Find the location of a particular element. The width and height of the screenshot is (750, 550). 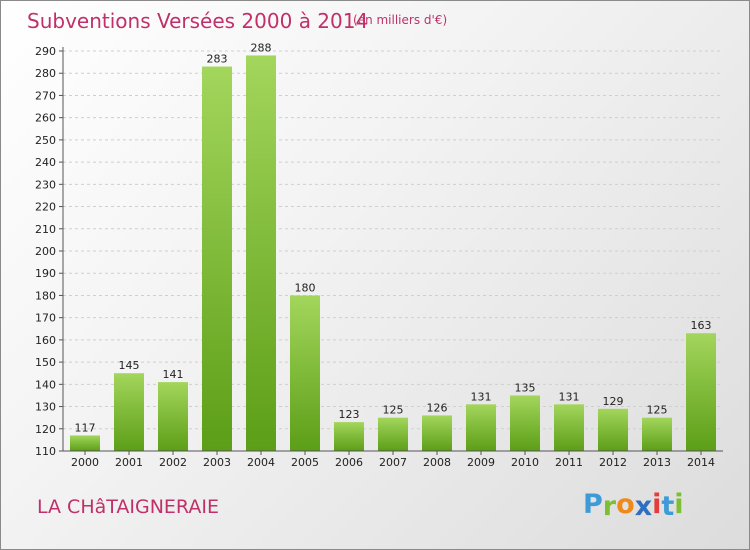

bar-2014 is located at coordinates (701, 392).